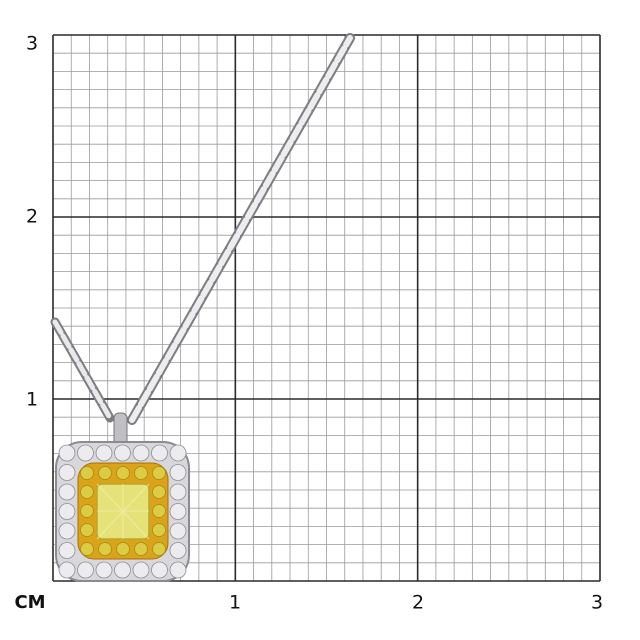 The height and width of the screenshot is (640, 640). Describe the element at coordinates (597, 602) in the screenshot. I see `x-tick-3: 3` at that location.